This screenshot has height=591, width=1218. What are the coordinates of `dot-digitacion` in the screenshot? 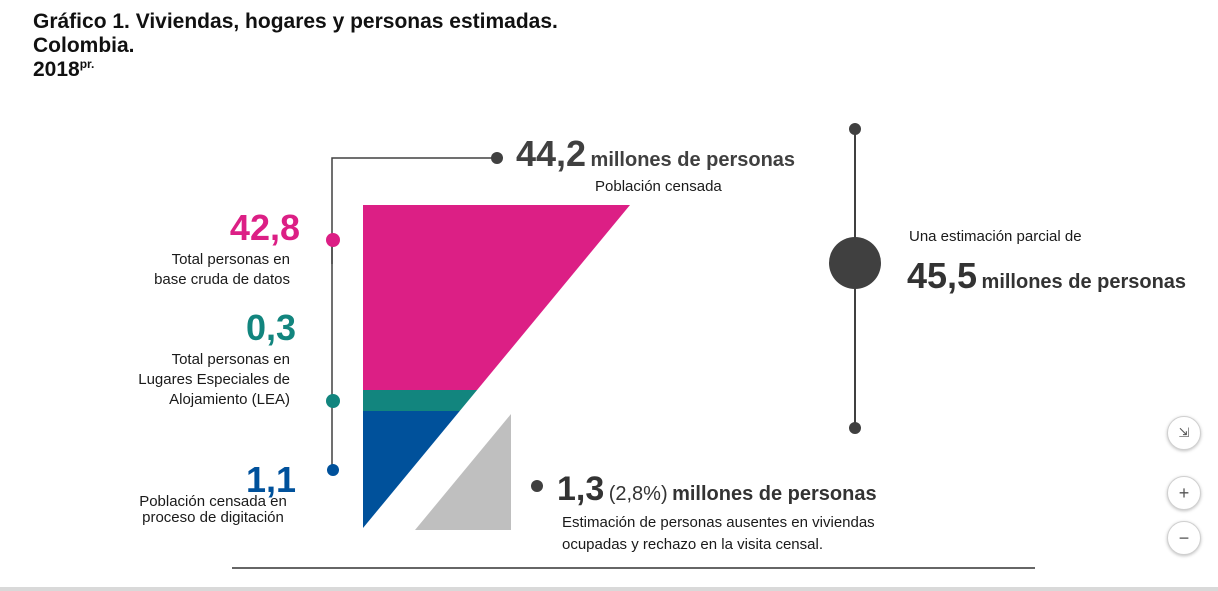 It's located at (333, 470).